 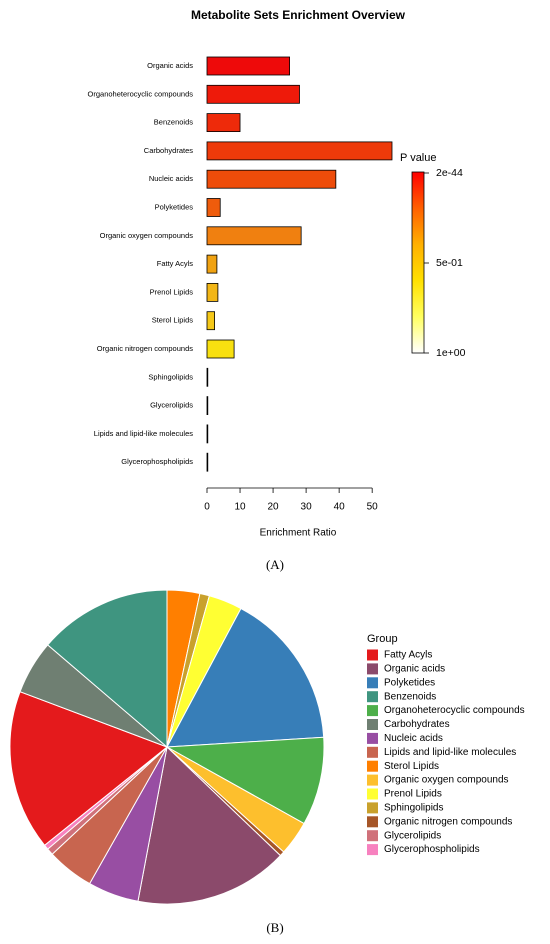 What do you see at coordinates (147, 235) in the screenshot?
I see `y-tick-label: Organic oxygen compounds` at bounding box center [147, 235].